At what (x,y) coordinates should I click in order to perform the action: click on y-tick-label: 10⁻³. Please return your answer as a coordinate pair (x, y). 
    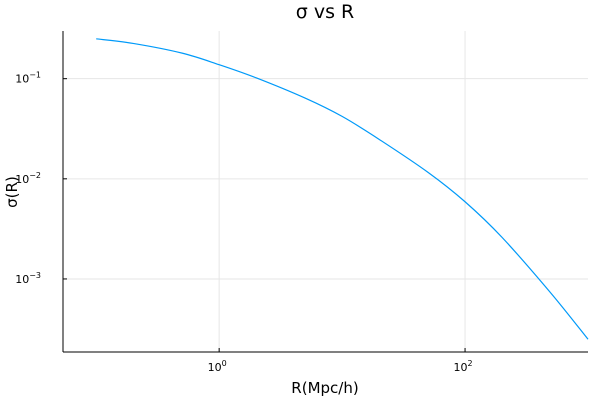
    Looking at the image, I should click on (28, 278).